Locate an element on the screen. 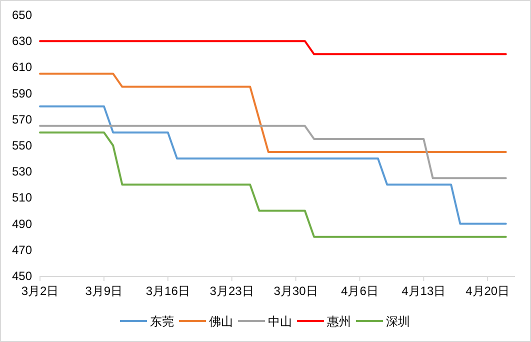  legend-label: 惠州 is located at coordinates (338, 321).